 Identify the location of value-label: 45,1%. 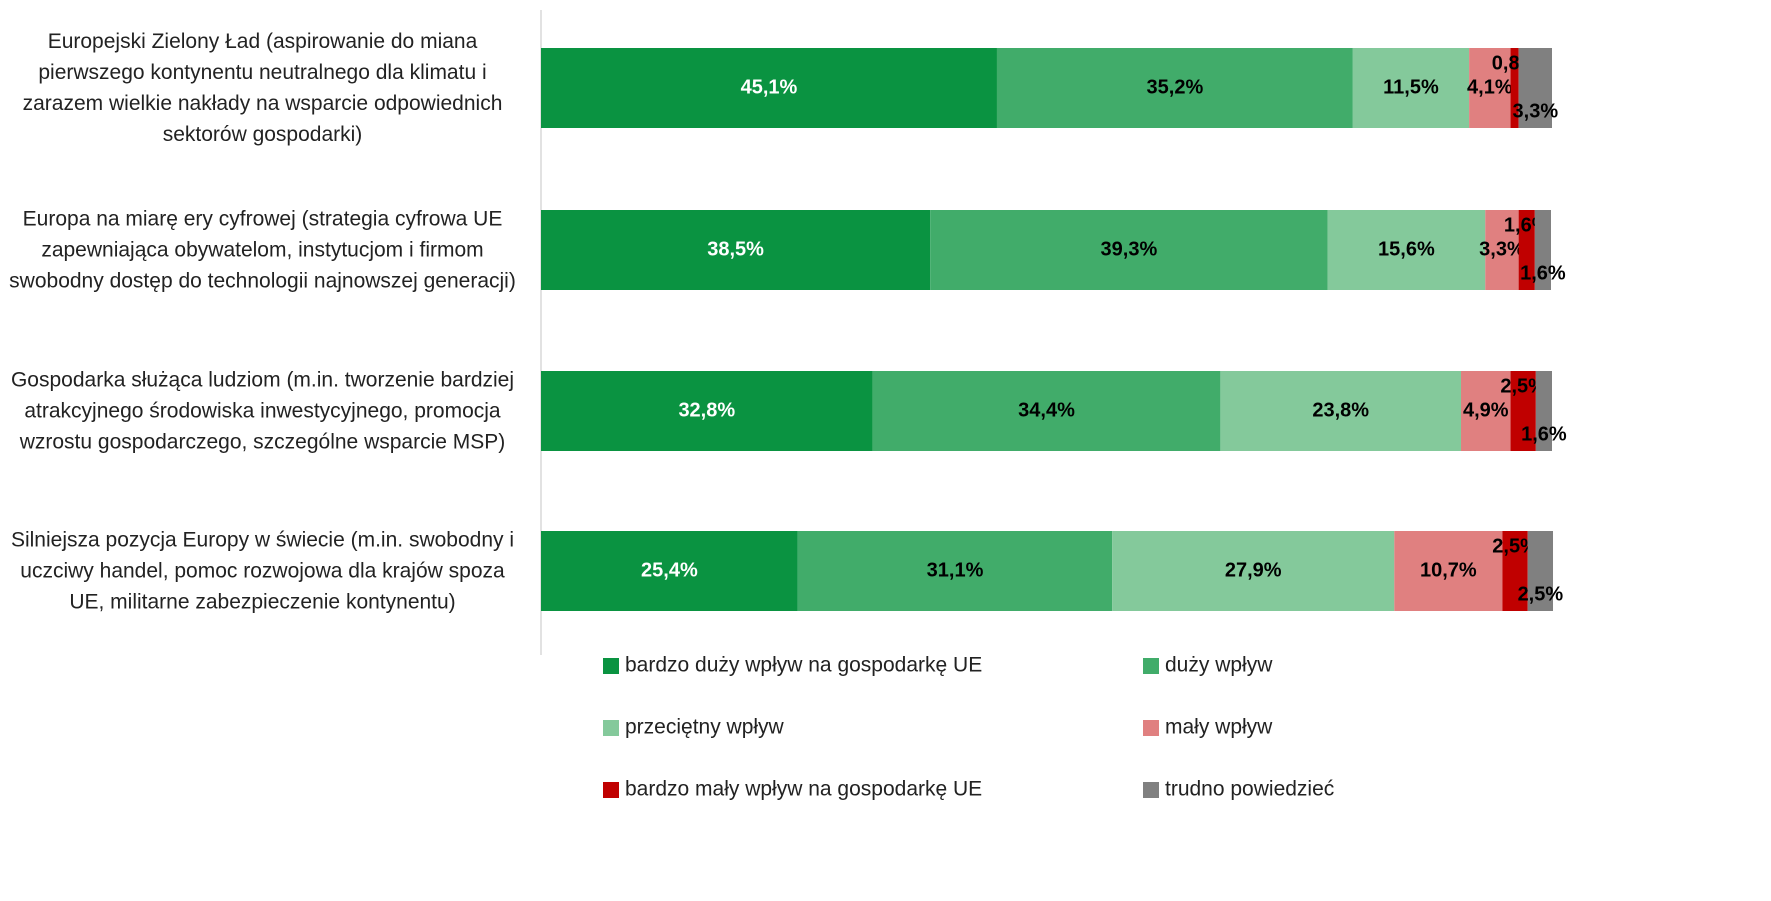
(769, 87).